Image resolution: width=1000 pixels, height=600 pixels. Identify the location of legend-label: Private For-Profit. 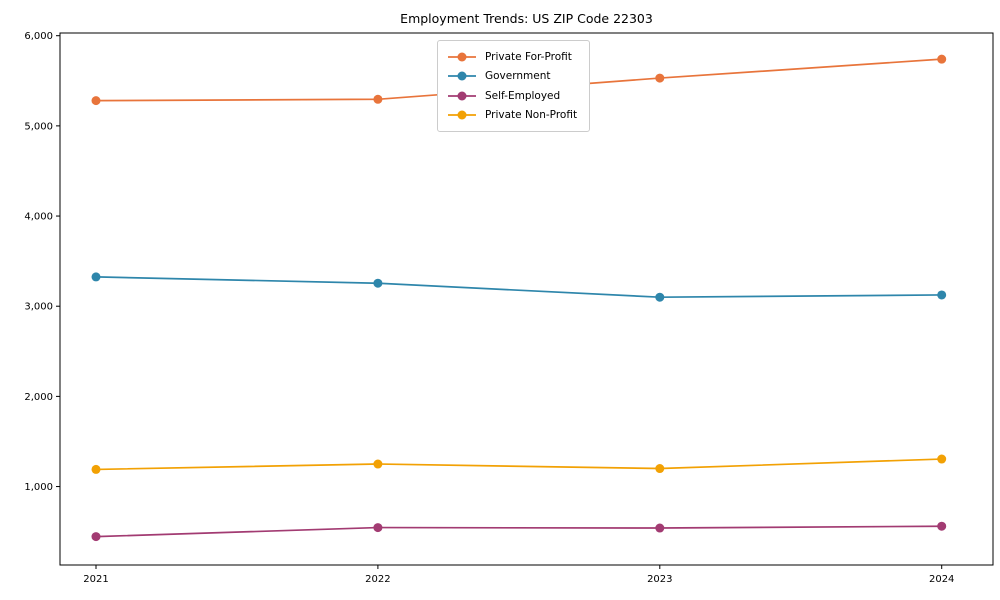
(528, 56).